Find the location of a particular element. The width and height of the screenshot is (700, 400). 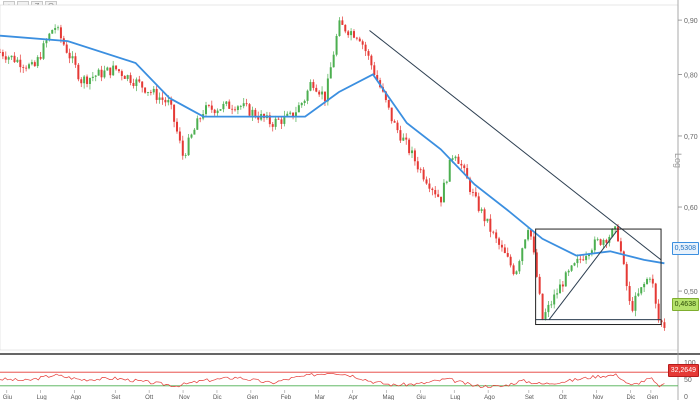

trendline is located at coordinates (583, 275).